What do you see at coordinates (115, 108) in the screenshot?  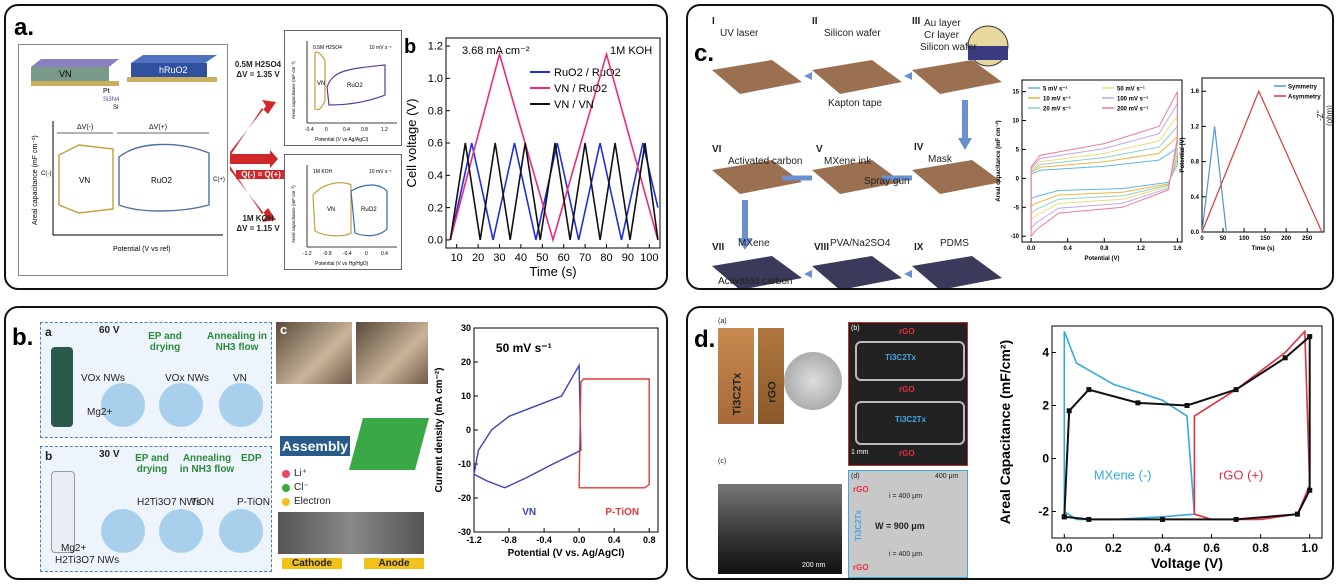 I see `schematic-si: Si` at bounding box center [115, 108].